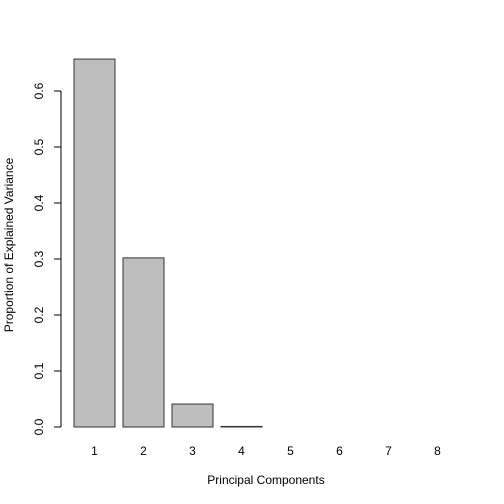 The image size is (504, 504). What do you see at coordinates (39, 146) in the screenshot?
I see `y-tick-label: 0.5` at bounding box center [39, 146].